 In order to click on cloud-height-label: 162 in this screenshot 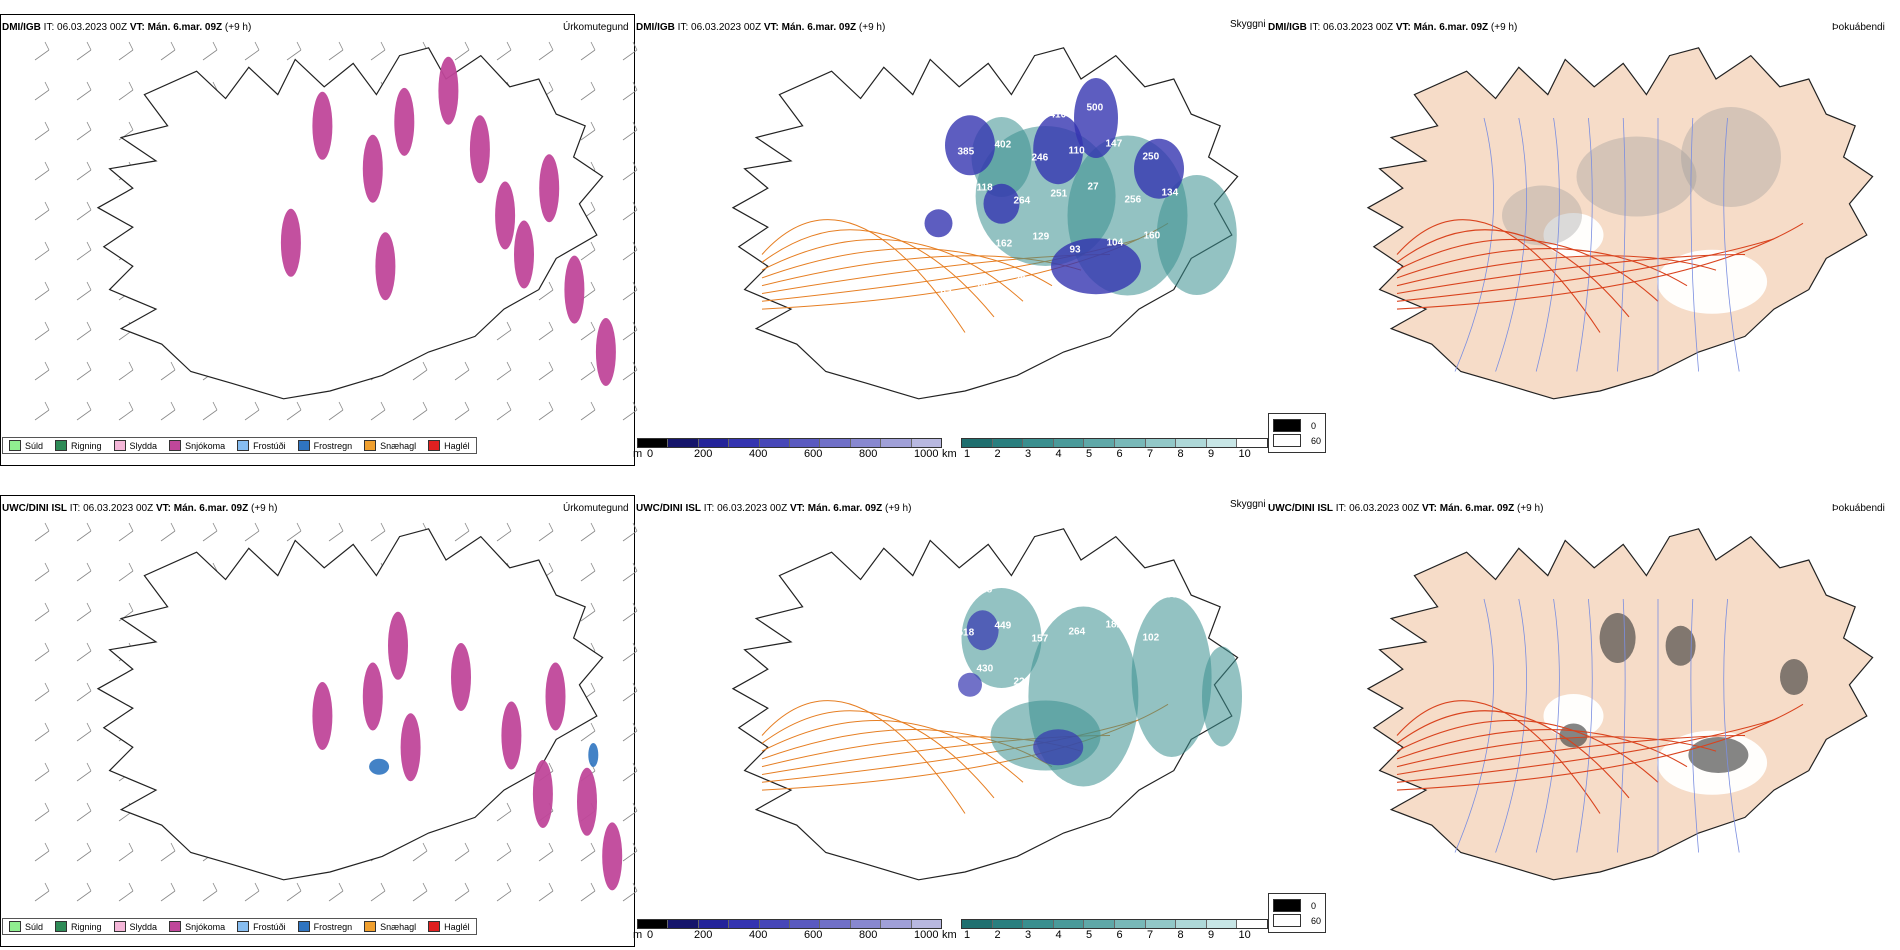, I will do `click(1004, 244)`.